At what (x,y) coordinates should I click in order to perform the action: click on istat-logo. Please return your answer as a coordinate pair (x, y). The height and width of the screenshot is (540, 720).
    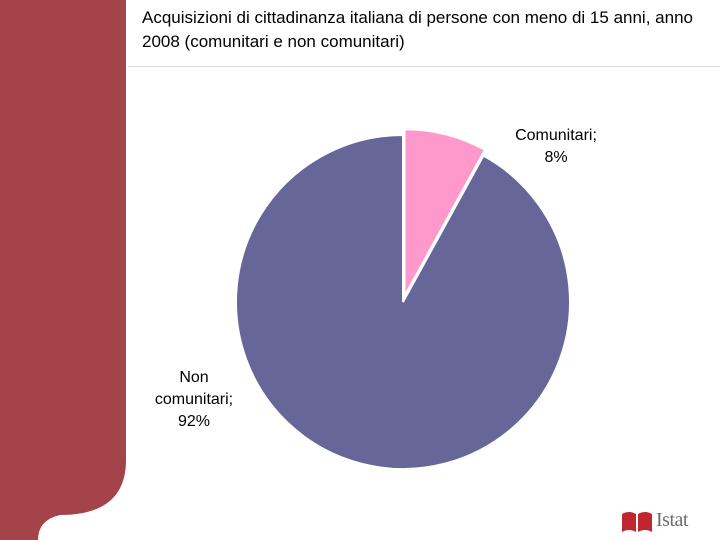
    Looking at the image, I should click on (666, 521).